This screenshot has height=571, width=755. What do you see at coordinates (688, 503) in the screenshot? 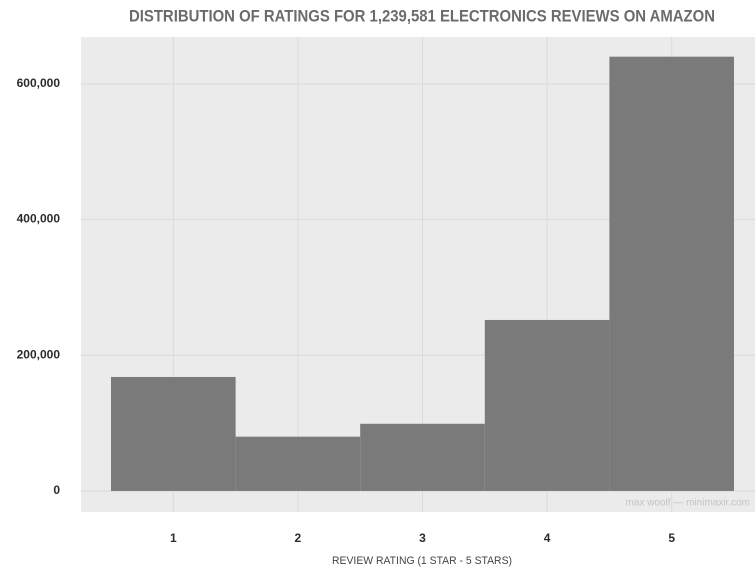
I see `caption: max woolf — minimaxir.com` at bounding box center [688, 503].